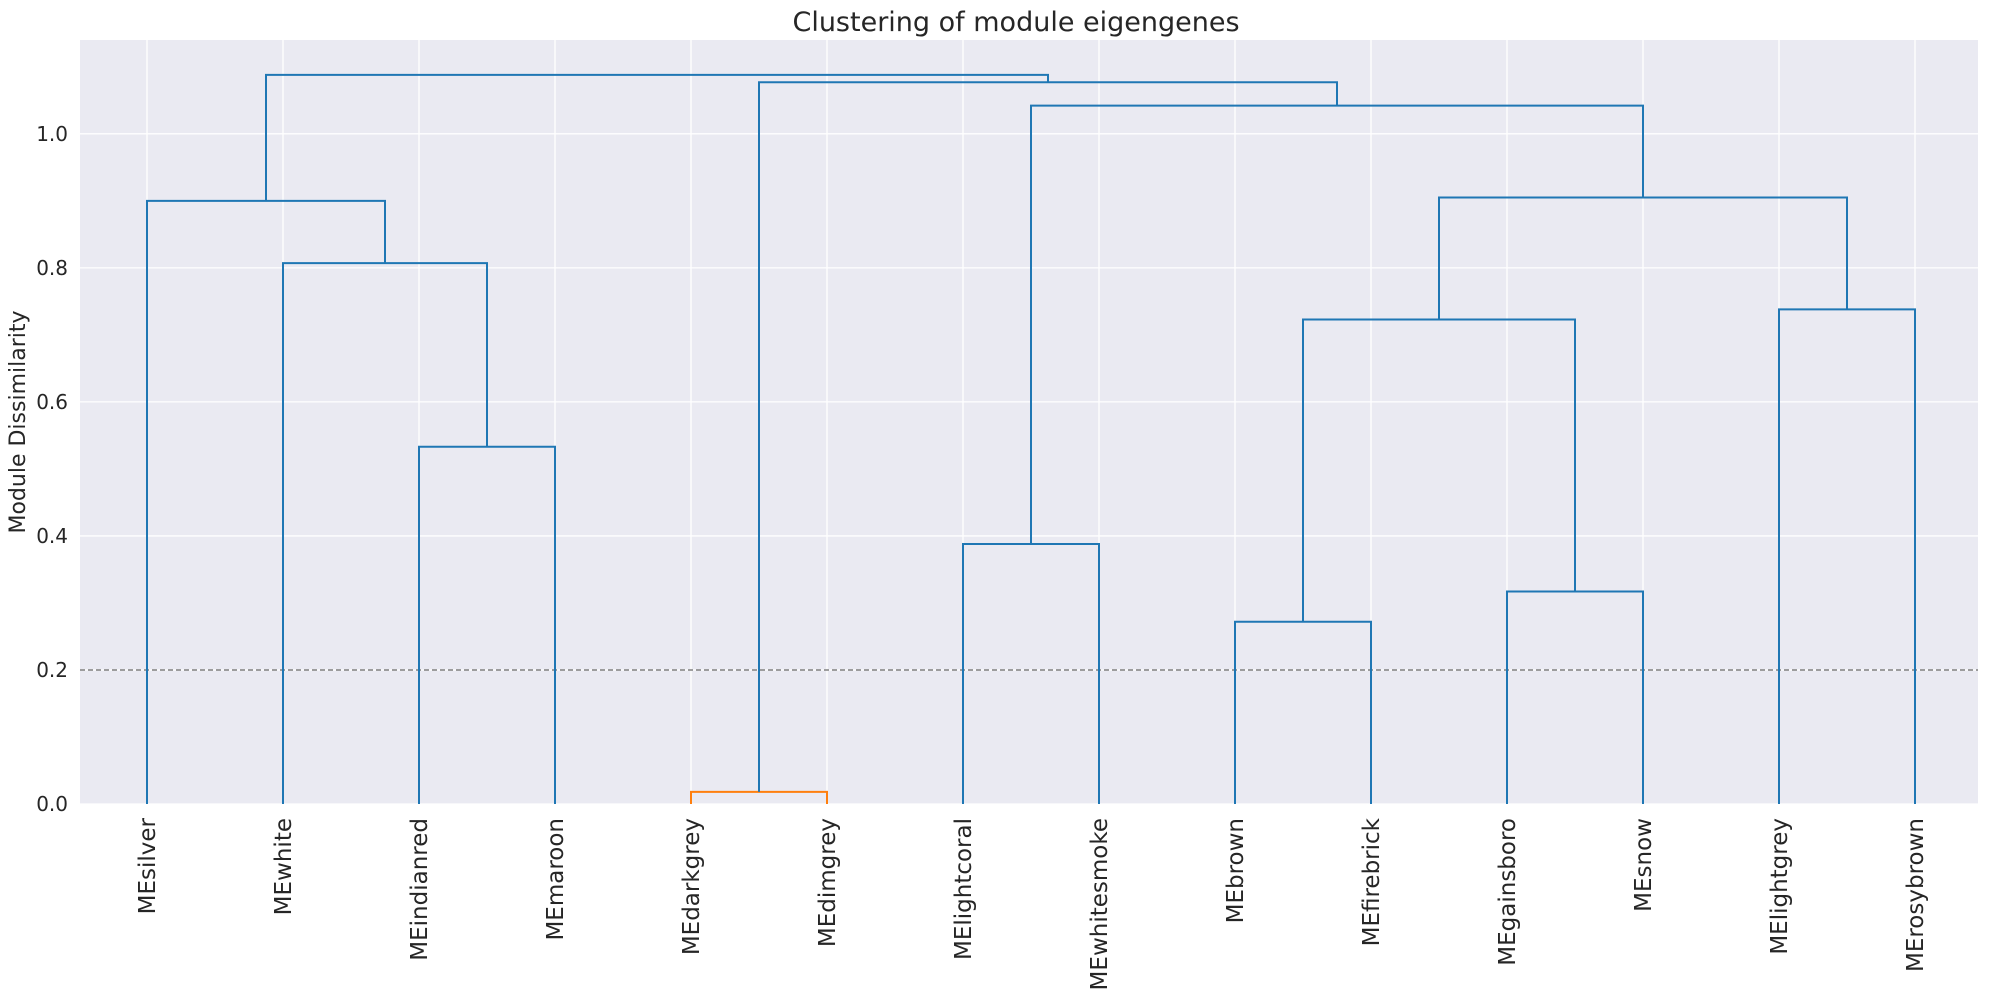 Image resolution: width=1990 pixels, height=989 pixels. What do you see at coordinates (692, 886) in the screenshot?
I see `leaf-label: MEdarkgrey` at bounding box center [692, 886].